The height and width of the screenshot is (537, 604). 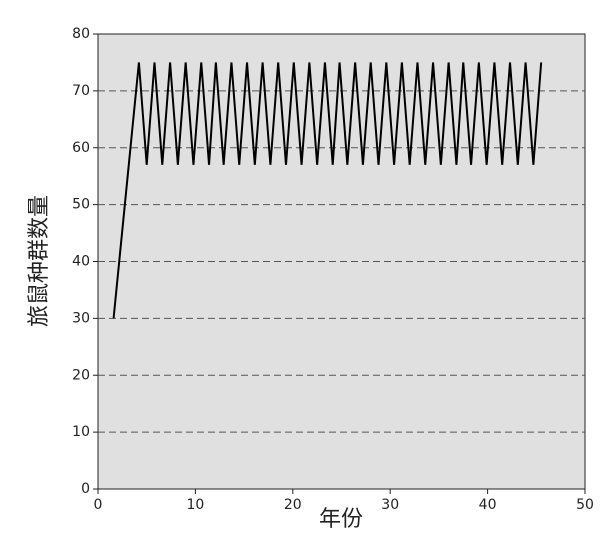 What do you see at coordinates (81, 148) in the screenshot?
I see `y-tick-label: 60` at bounding box center [81, 148].